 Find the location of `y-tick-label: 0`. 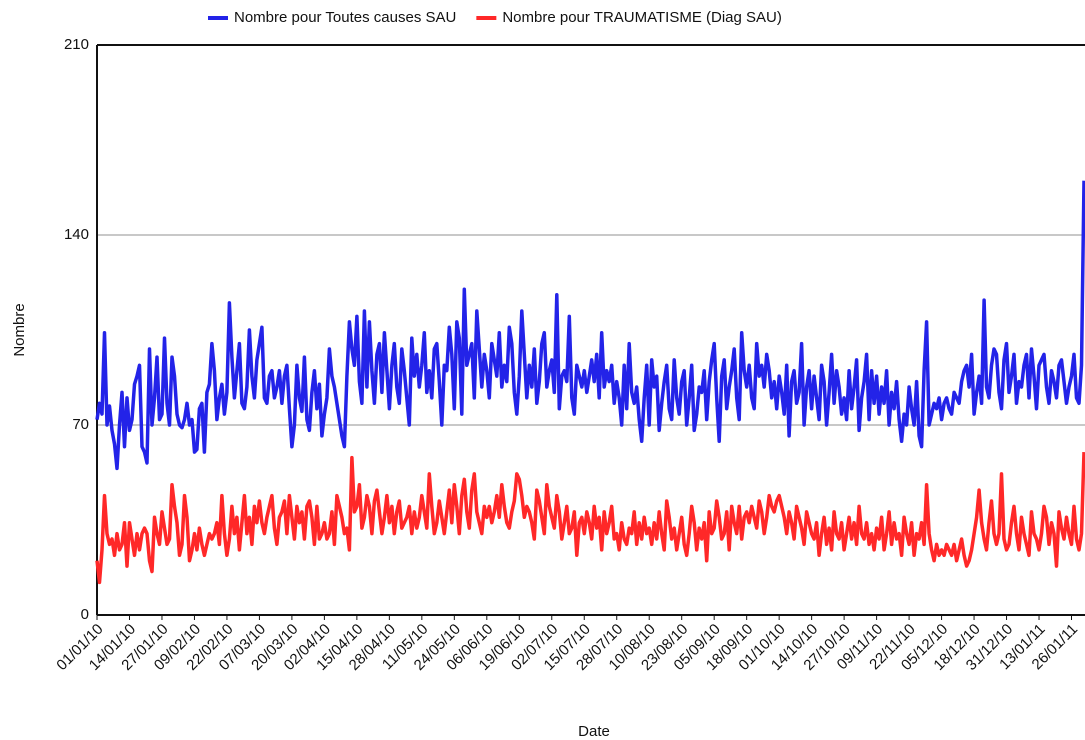

y-tick-label: 0 is located at coordinates (85, 614).